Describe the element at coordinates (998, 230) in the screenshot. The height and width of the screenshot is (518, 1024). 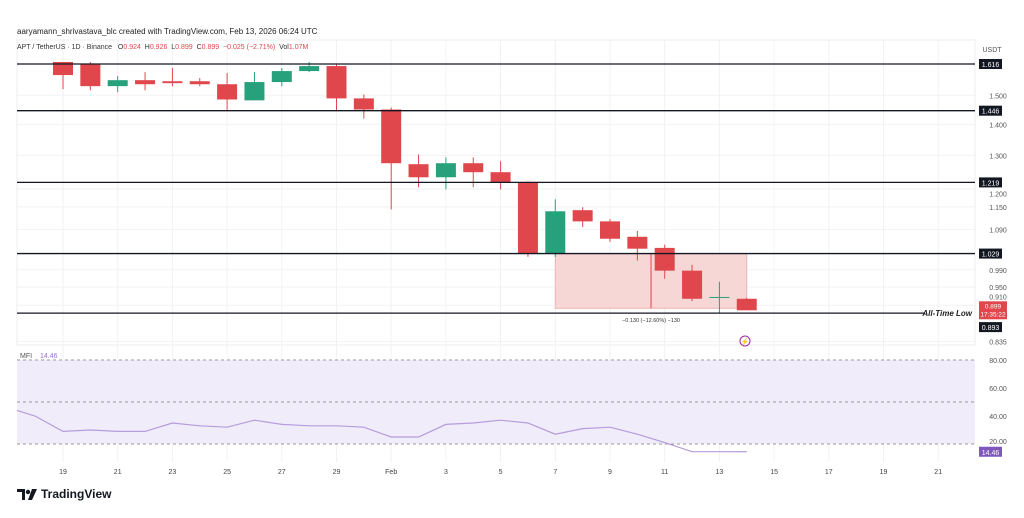
I see `price-tick-label: 1.090` at that location.